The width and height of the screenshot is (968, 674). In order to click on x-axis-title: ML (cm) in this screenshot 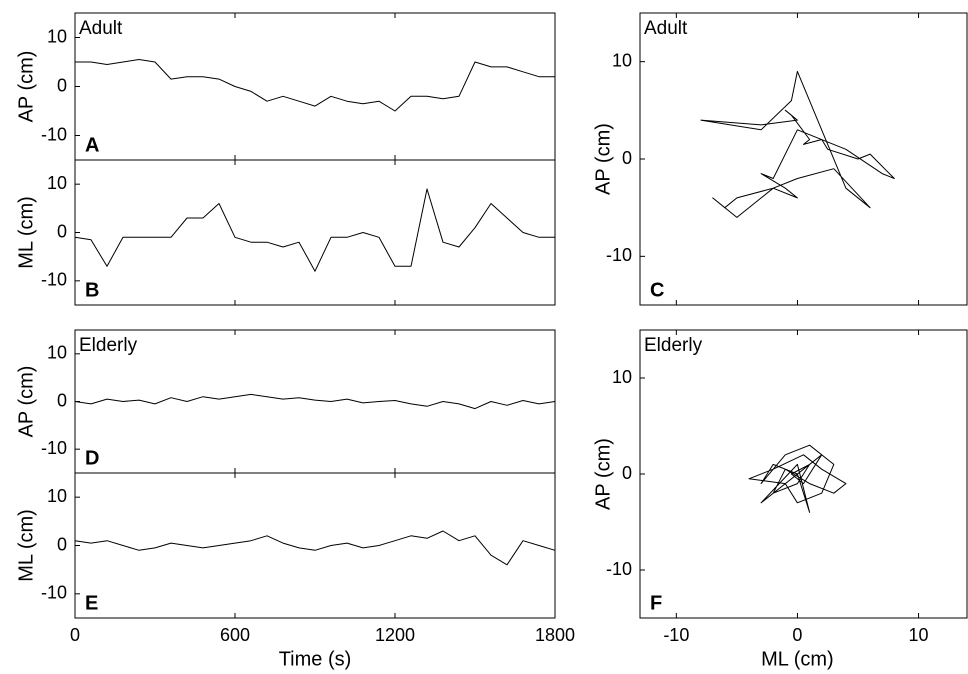, I will do `click(797, 659)`.